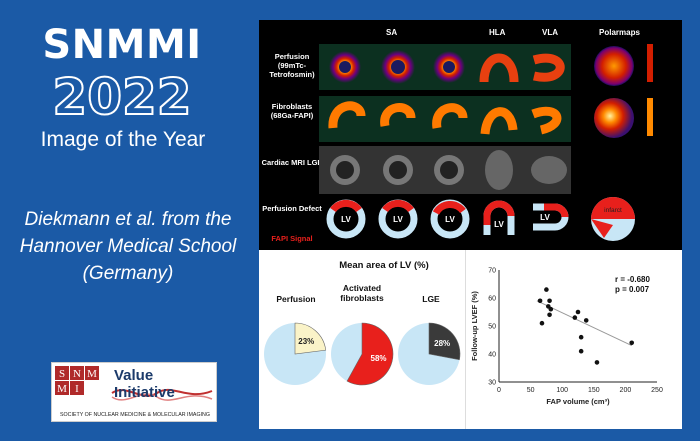  Describe the element at coordinates (550, 32) in the screenshot. I see `col-vla: VLA` at that location.